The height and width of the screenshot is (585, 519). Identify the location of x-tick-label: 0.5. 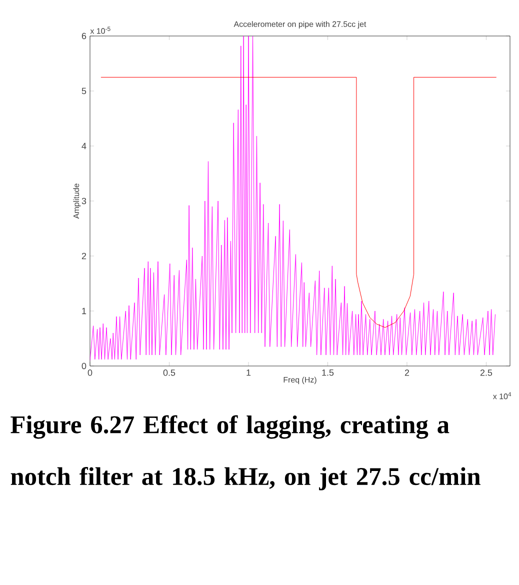
(169, 373).